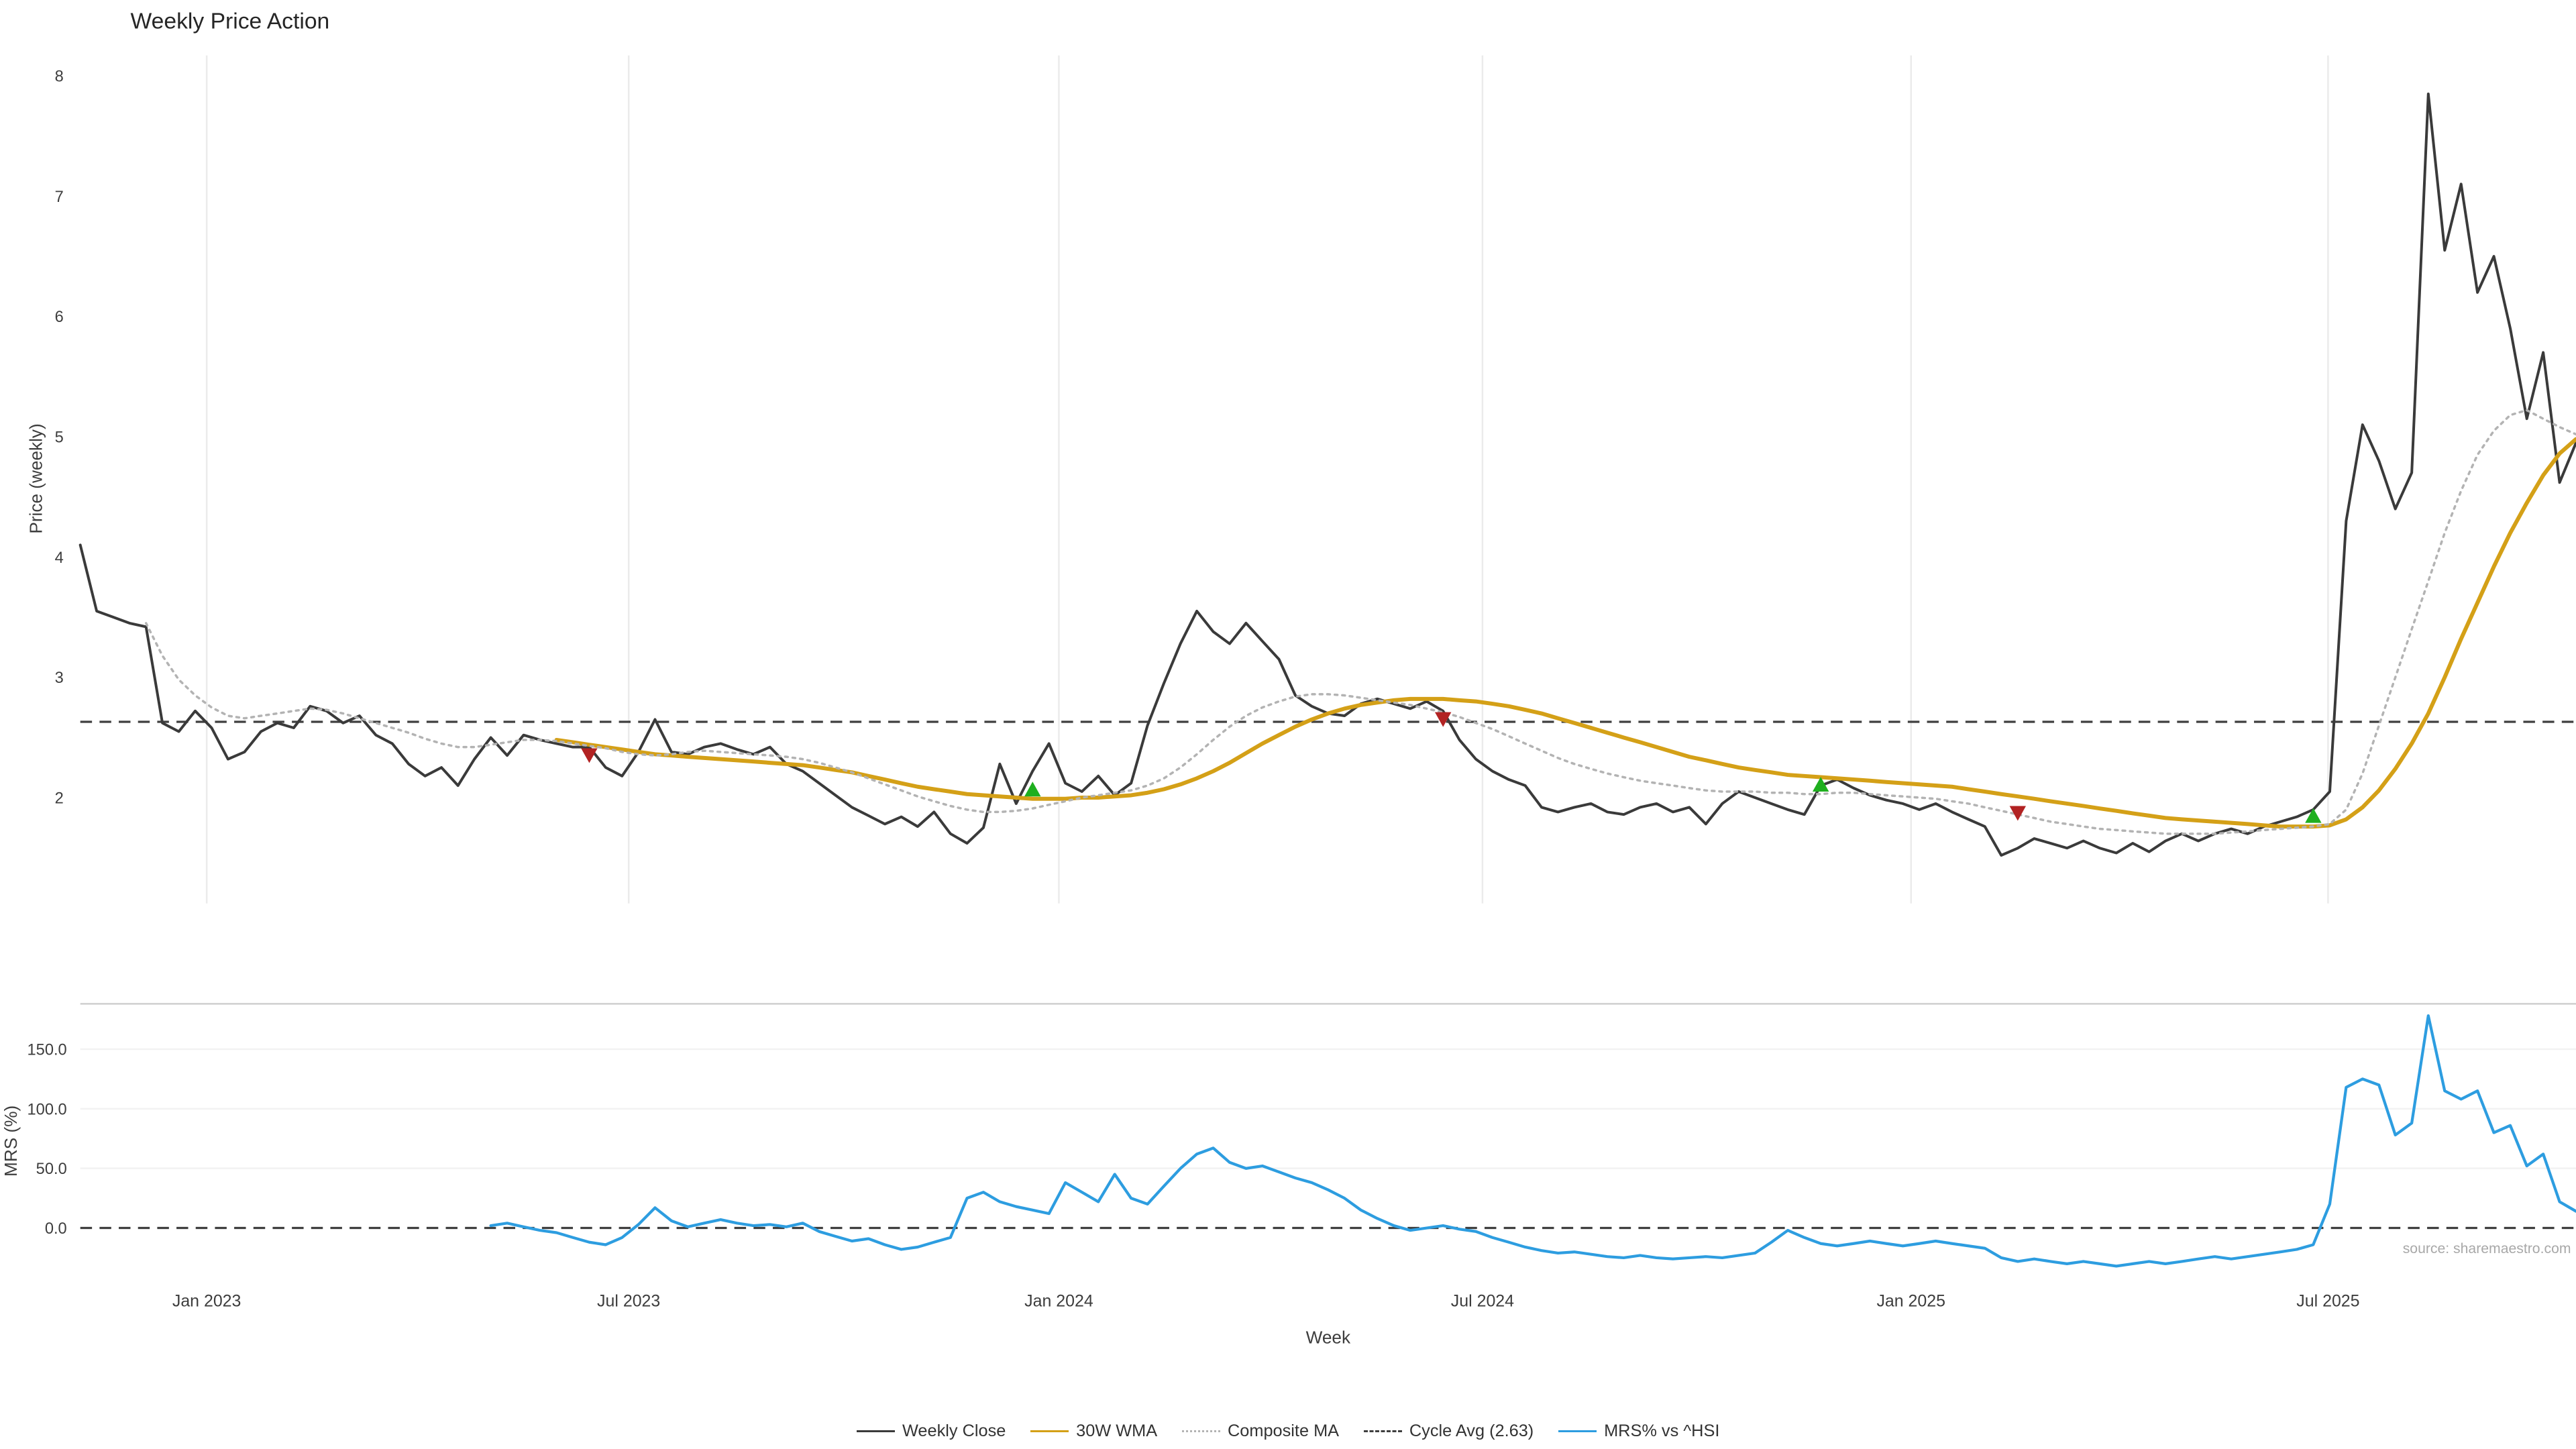 Image resolution: width=2576 pixels, height=1449 pixels. Describe the element at coordinates (1482, 1301) in the screenshot. I see `x-tick-label: Jul 2024` at that location.